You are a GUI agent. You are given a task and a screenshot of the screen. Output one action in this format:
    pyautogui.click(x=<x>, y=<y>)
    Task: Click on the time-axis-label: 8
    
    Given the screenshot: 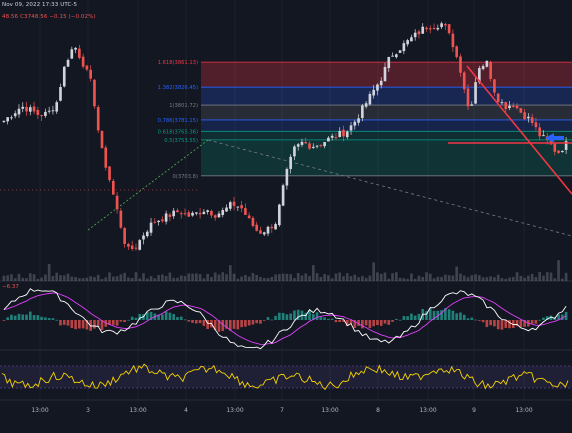 What is the action you would take?
    pyautogui.click(x=378, y=410)
    